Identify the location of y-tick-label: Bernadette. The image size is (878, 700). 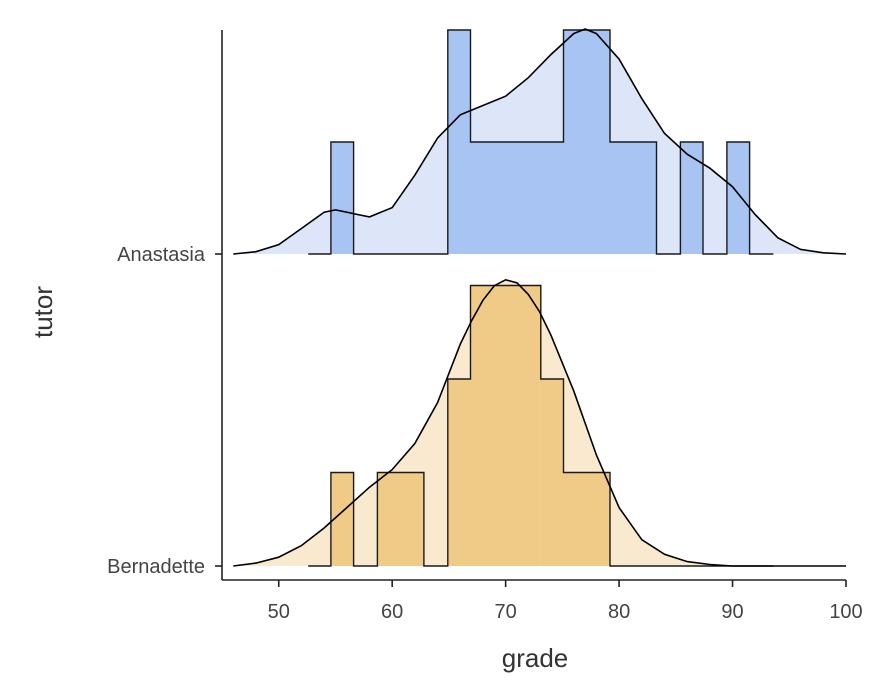
(156, 567).